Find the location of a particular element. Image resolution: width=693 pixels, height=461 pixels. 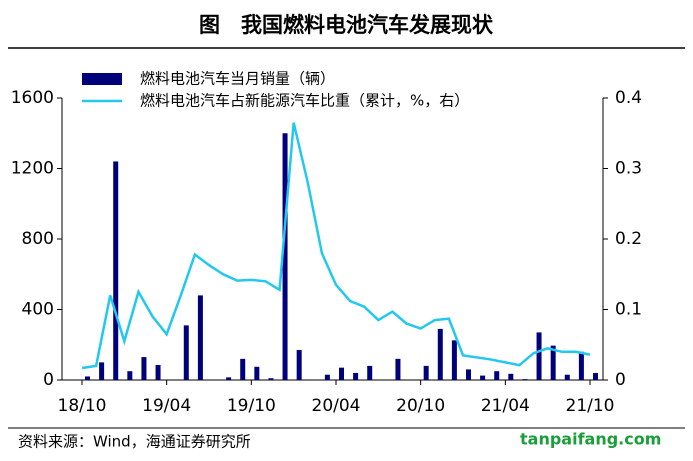

y-tick-label: 400 is located at coordinates (38, 310).